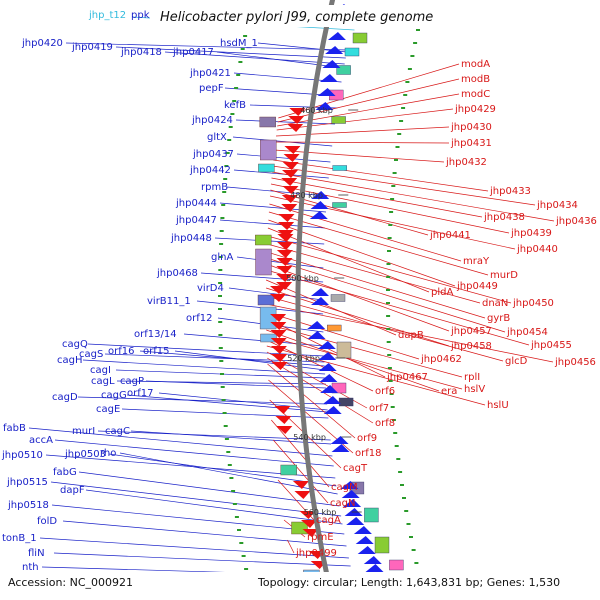  I want to click on forward-gene-label: jhp0437, so click(213, 154).